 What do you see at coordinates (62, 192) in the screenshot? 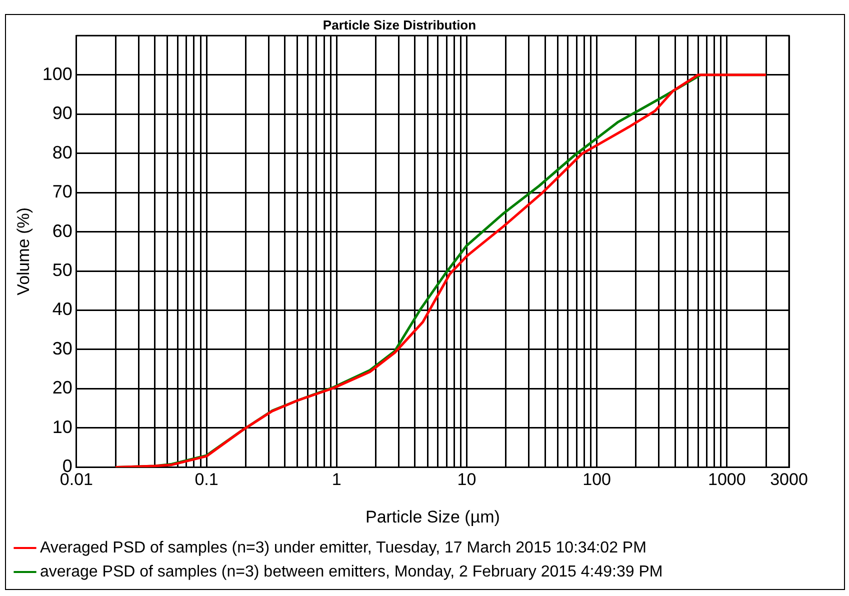
I see `y-tick-label: 70` at bounding box center [62, 192].